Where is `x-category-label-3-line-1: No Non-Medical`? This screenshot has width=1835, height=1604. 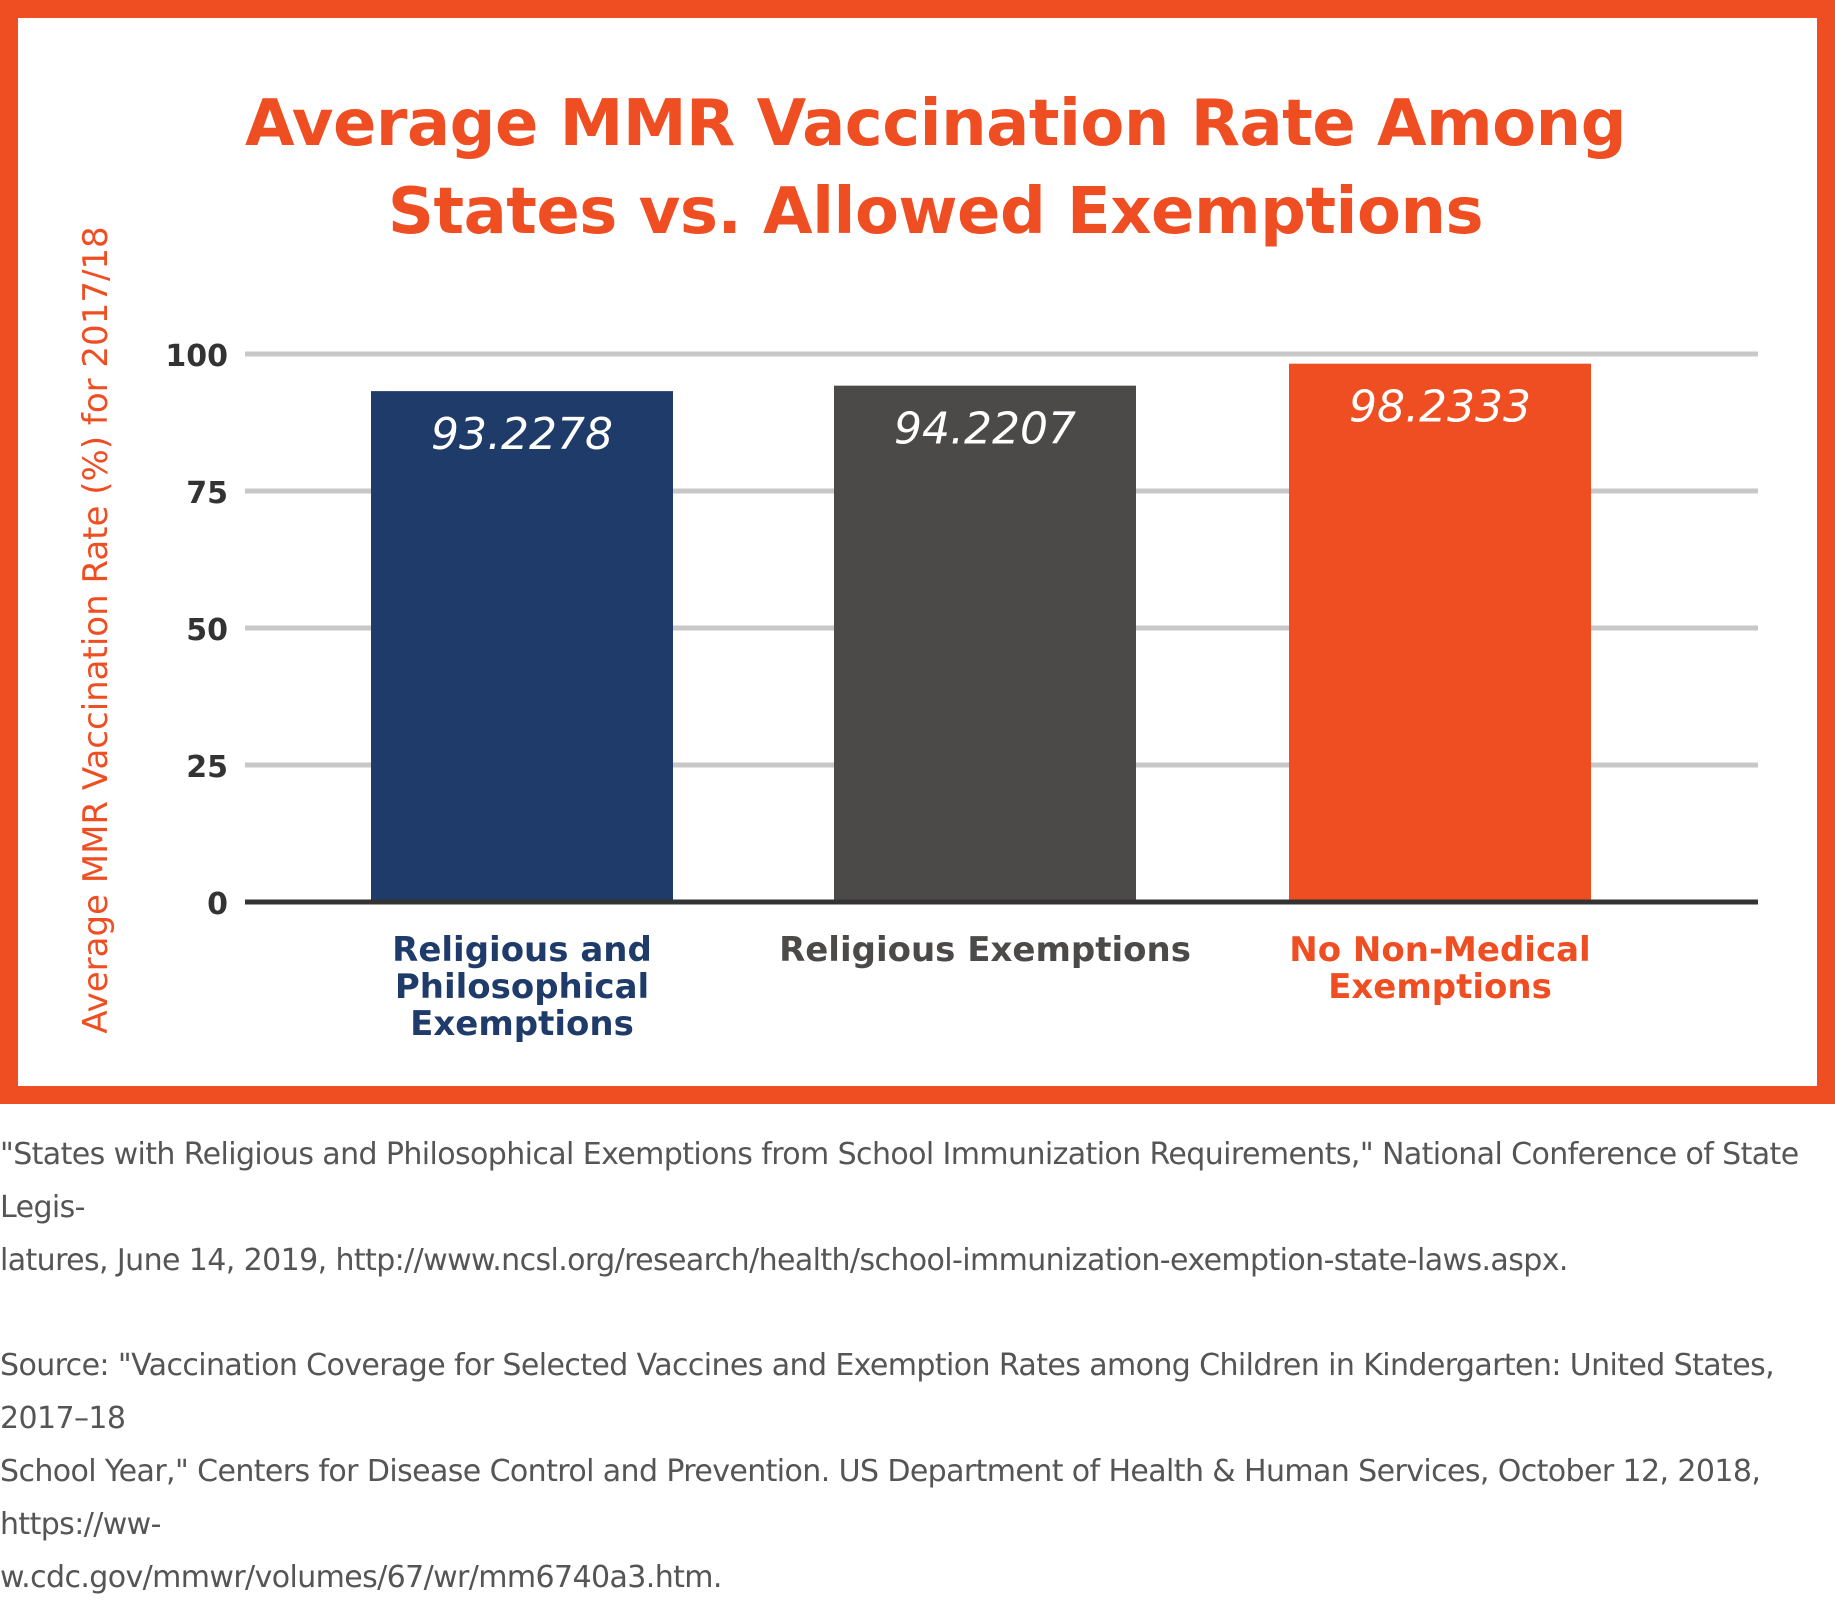 x-category-label-3-line-1: No Non-Medical is located at coordinates (1439, 950).